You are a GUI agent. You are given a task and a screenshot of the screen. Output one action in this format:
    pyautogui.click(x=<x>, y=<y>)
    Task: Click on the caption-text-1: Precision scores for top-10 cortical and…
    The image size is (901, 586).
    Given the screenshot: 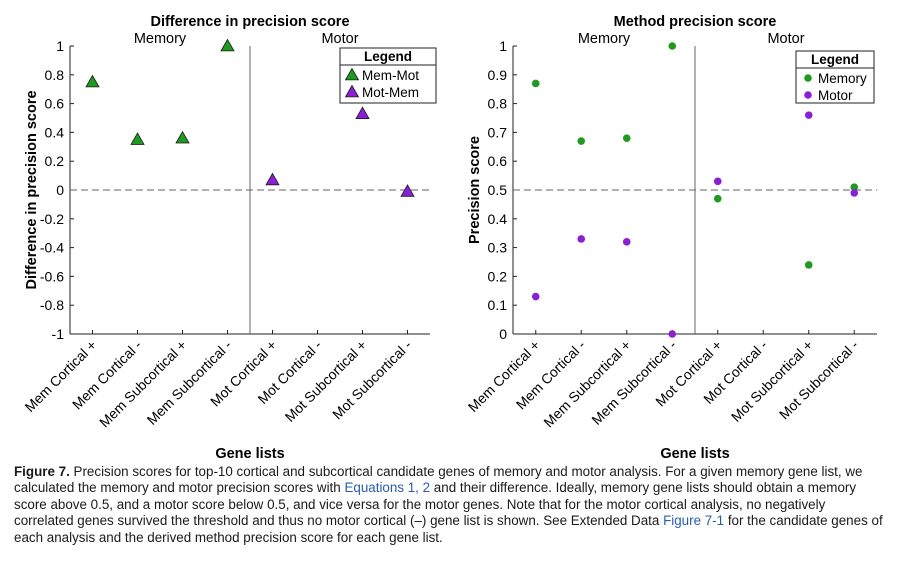 What is the action you would take?
    pyautogui.click(x=438, y=480)
    